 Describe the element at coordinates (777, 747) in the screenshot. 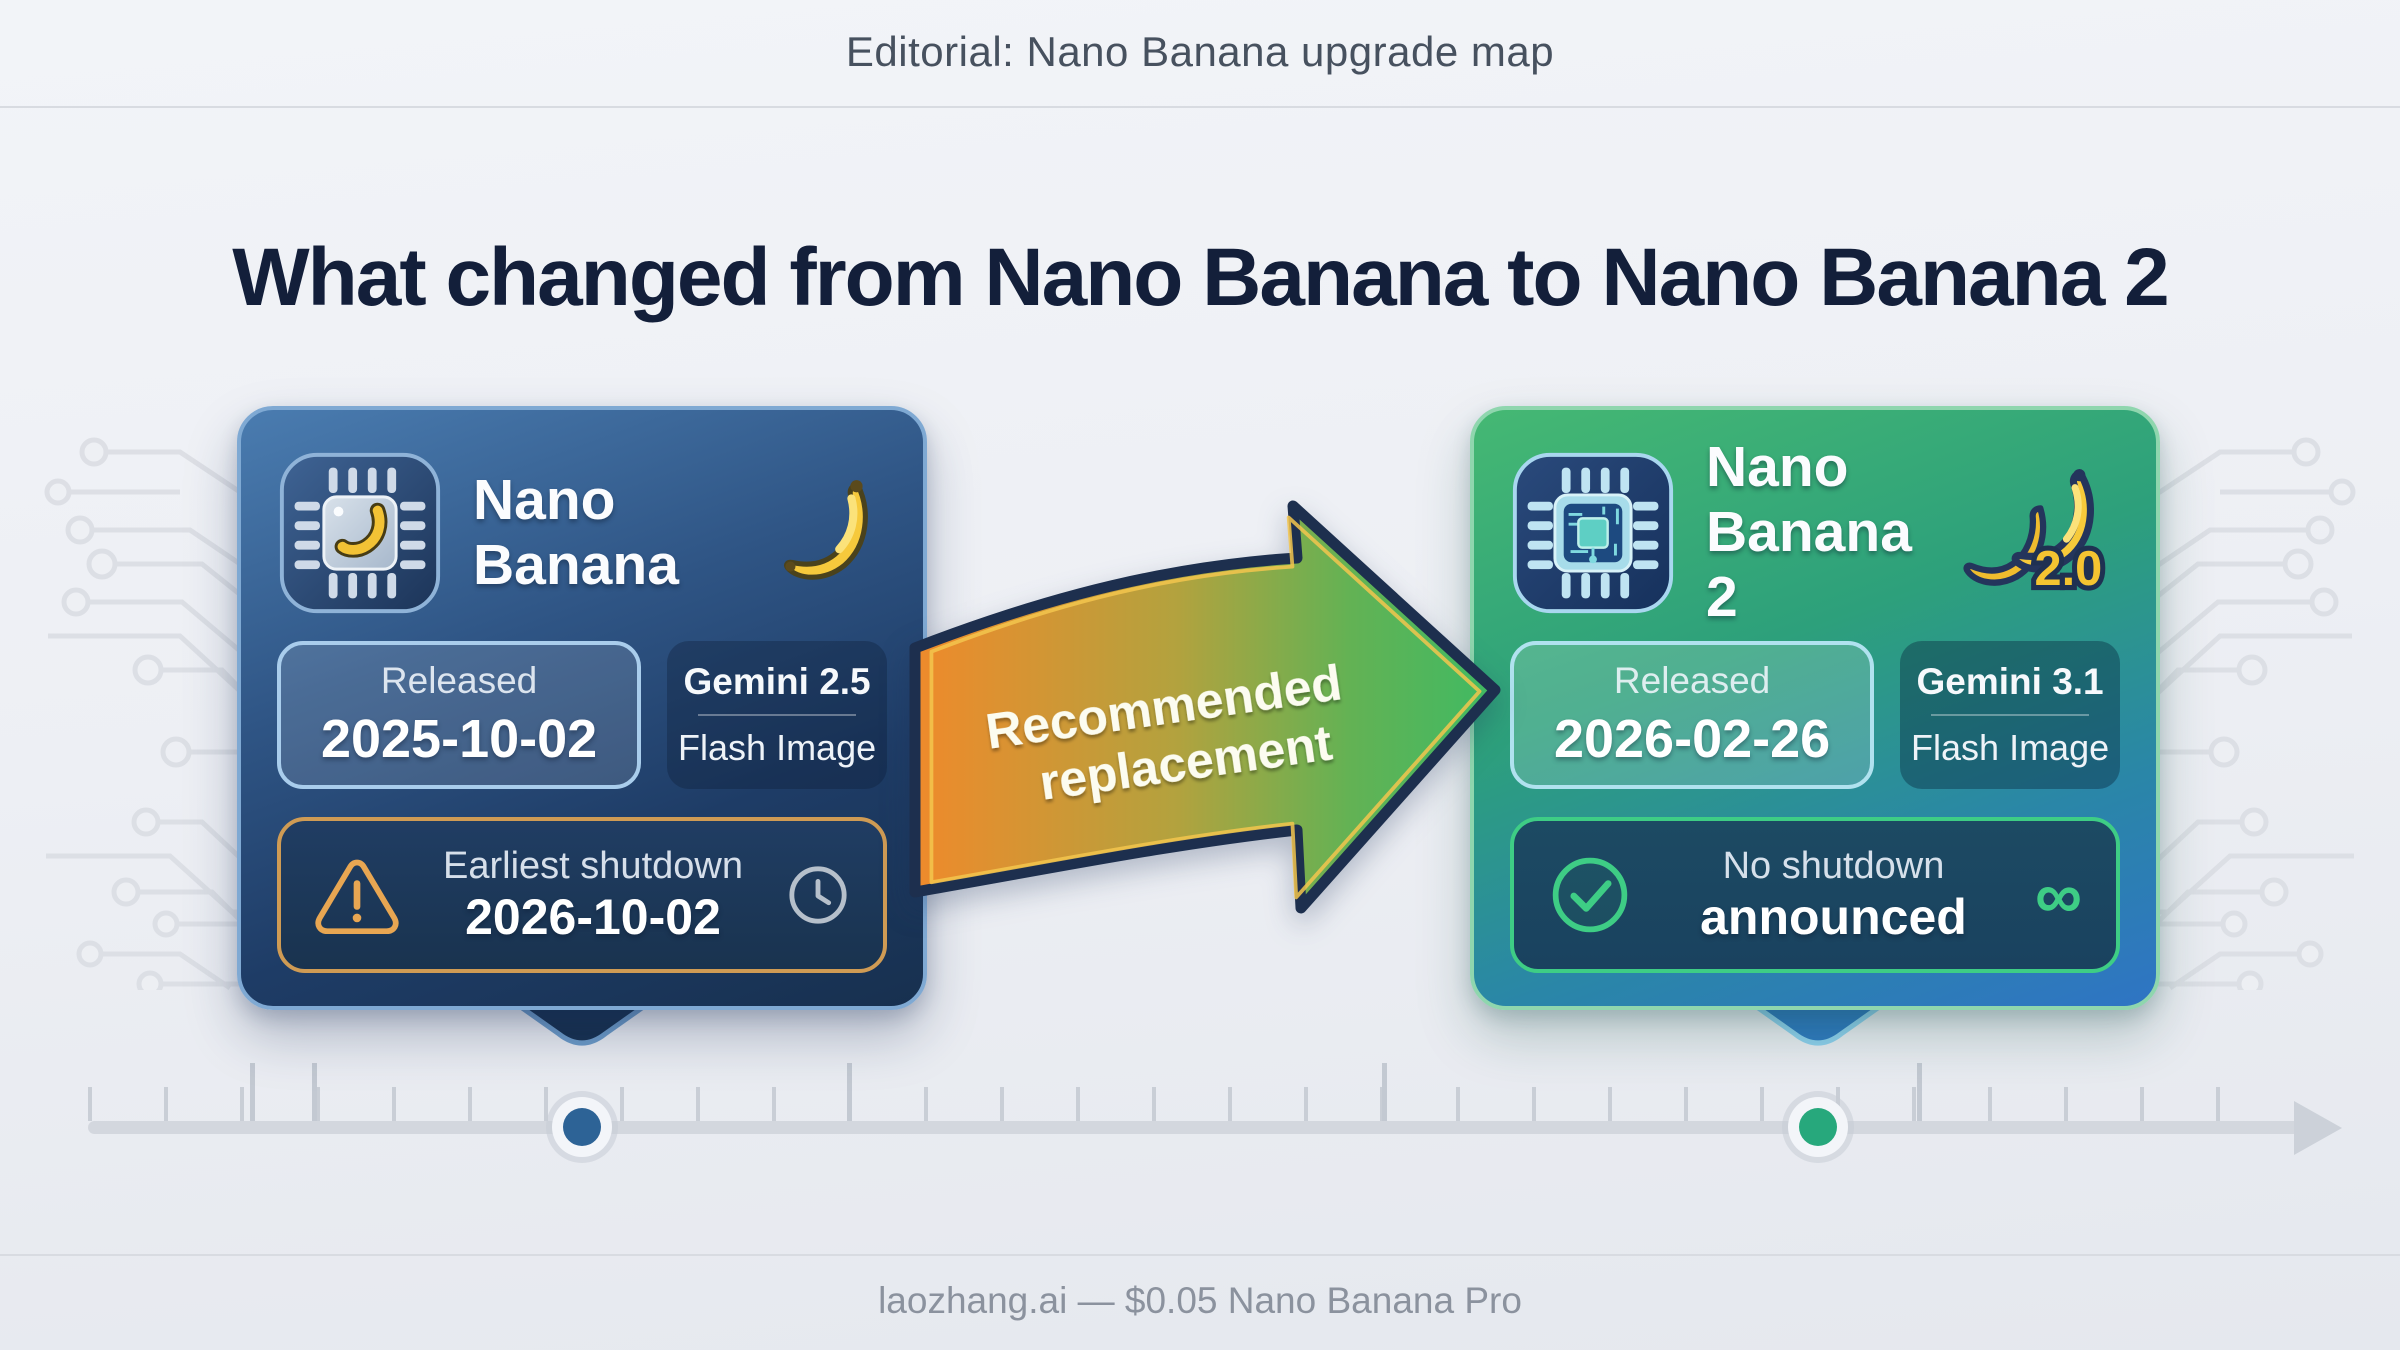

I see `old-engine-variant: Flash Image` at that location.